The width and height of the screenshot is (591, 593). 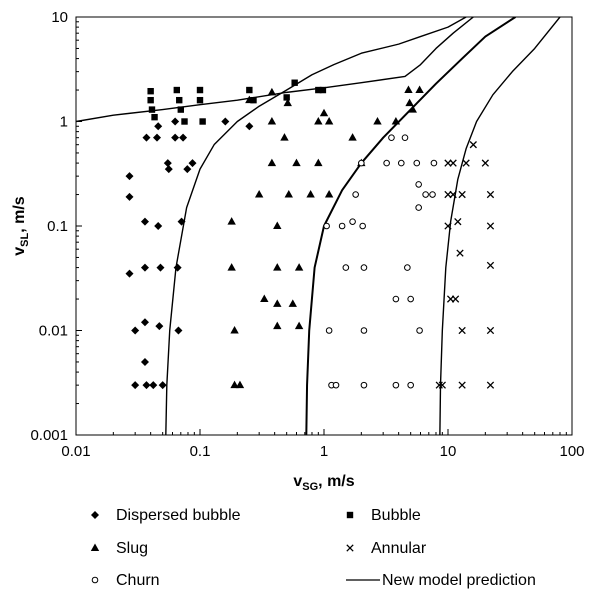 What do you see at coordinates (399, 548) in the screenshot?
I see `legend-label: Annular` at bounding box center [399, 548].